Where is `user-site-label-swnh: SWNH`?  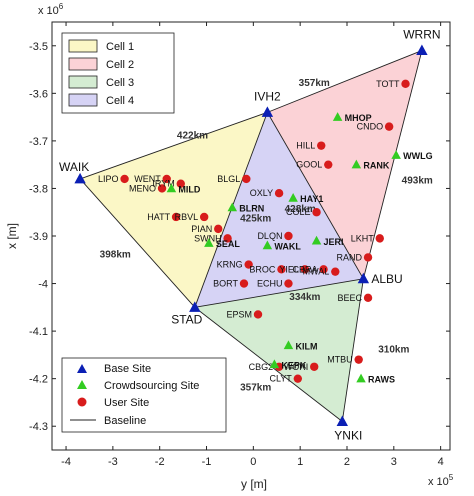
user-site-label-swnh: SWNH is located at coordinates (208, 238).